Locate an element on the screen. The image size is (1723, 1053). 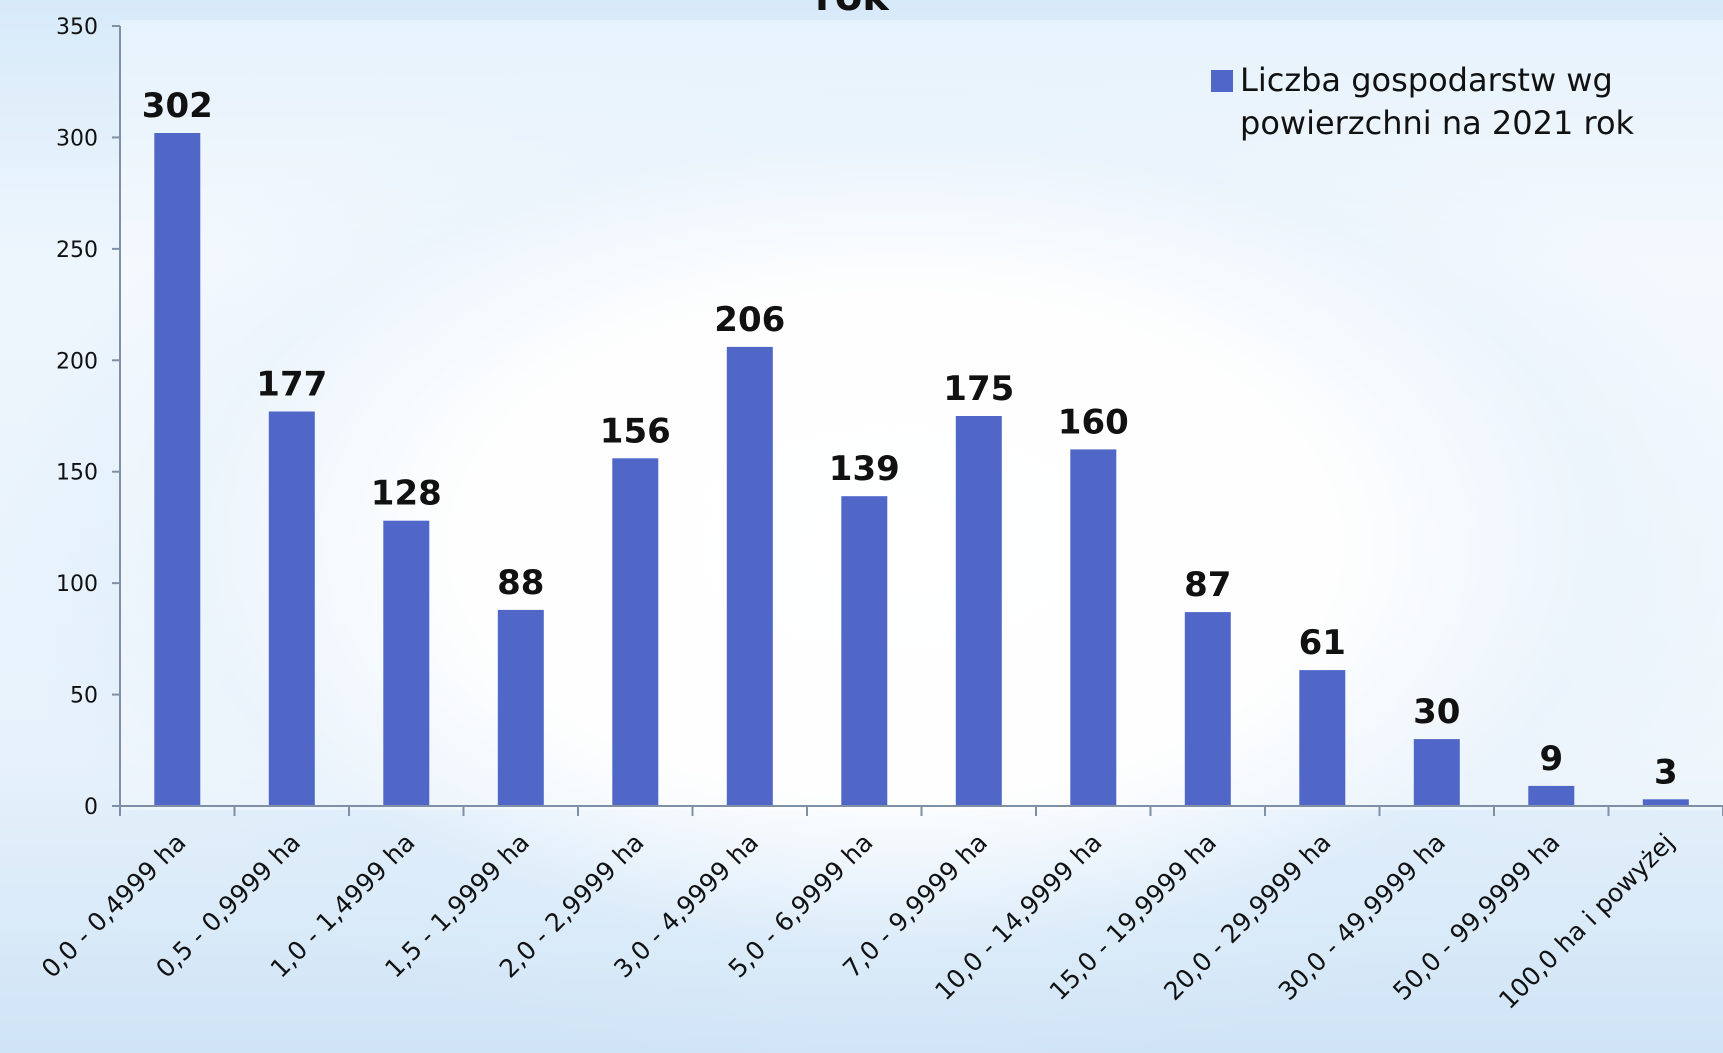
y-tick-label: 350 is located at coordinates (77, 27).